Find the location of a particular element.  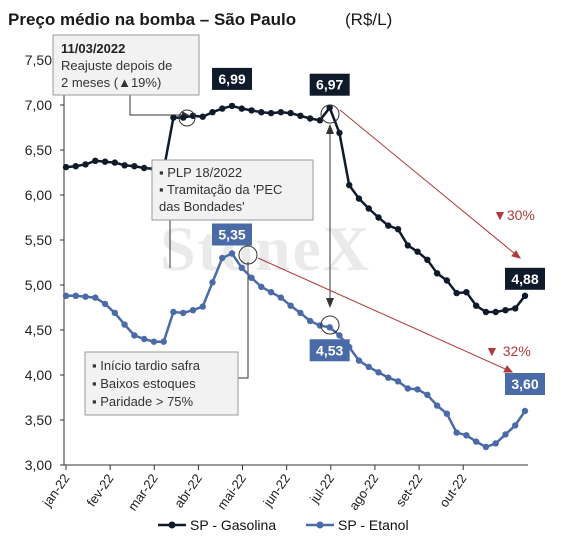

y-tick-label: 6,50 is located at coordinates (38, 150).